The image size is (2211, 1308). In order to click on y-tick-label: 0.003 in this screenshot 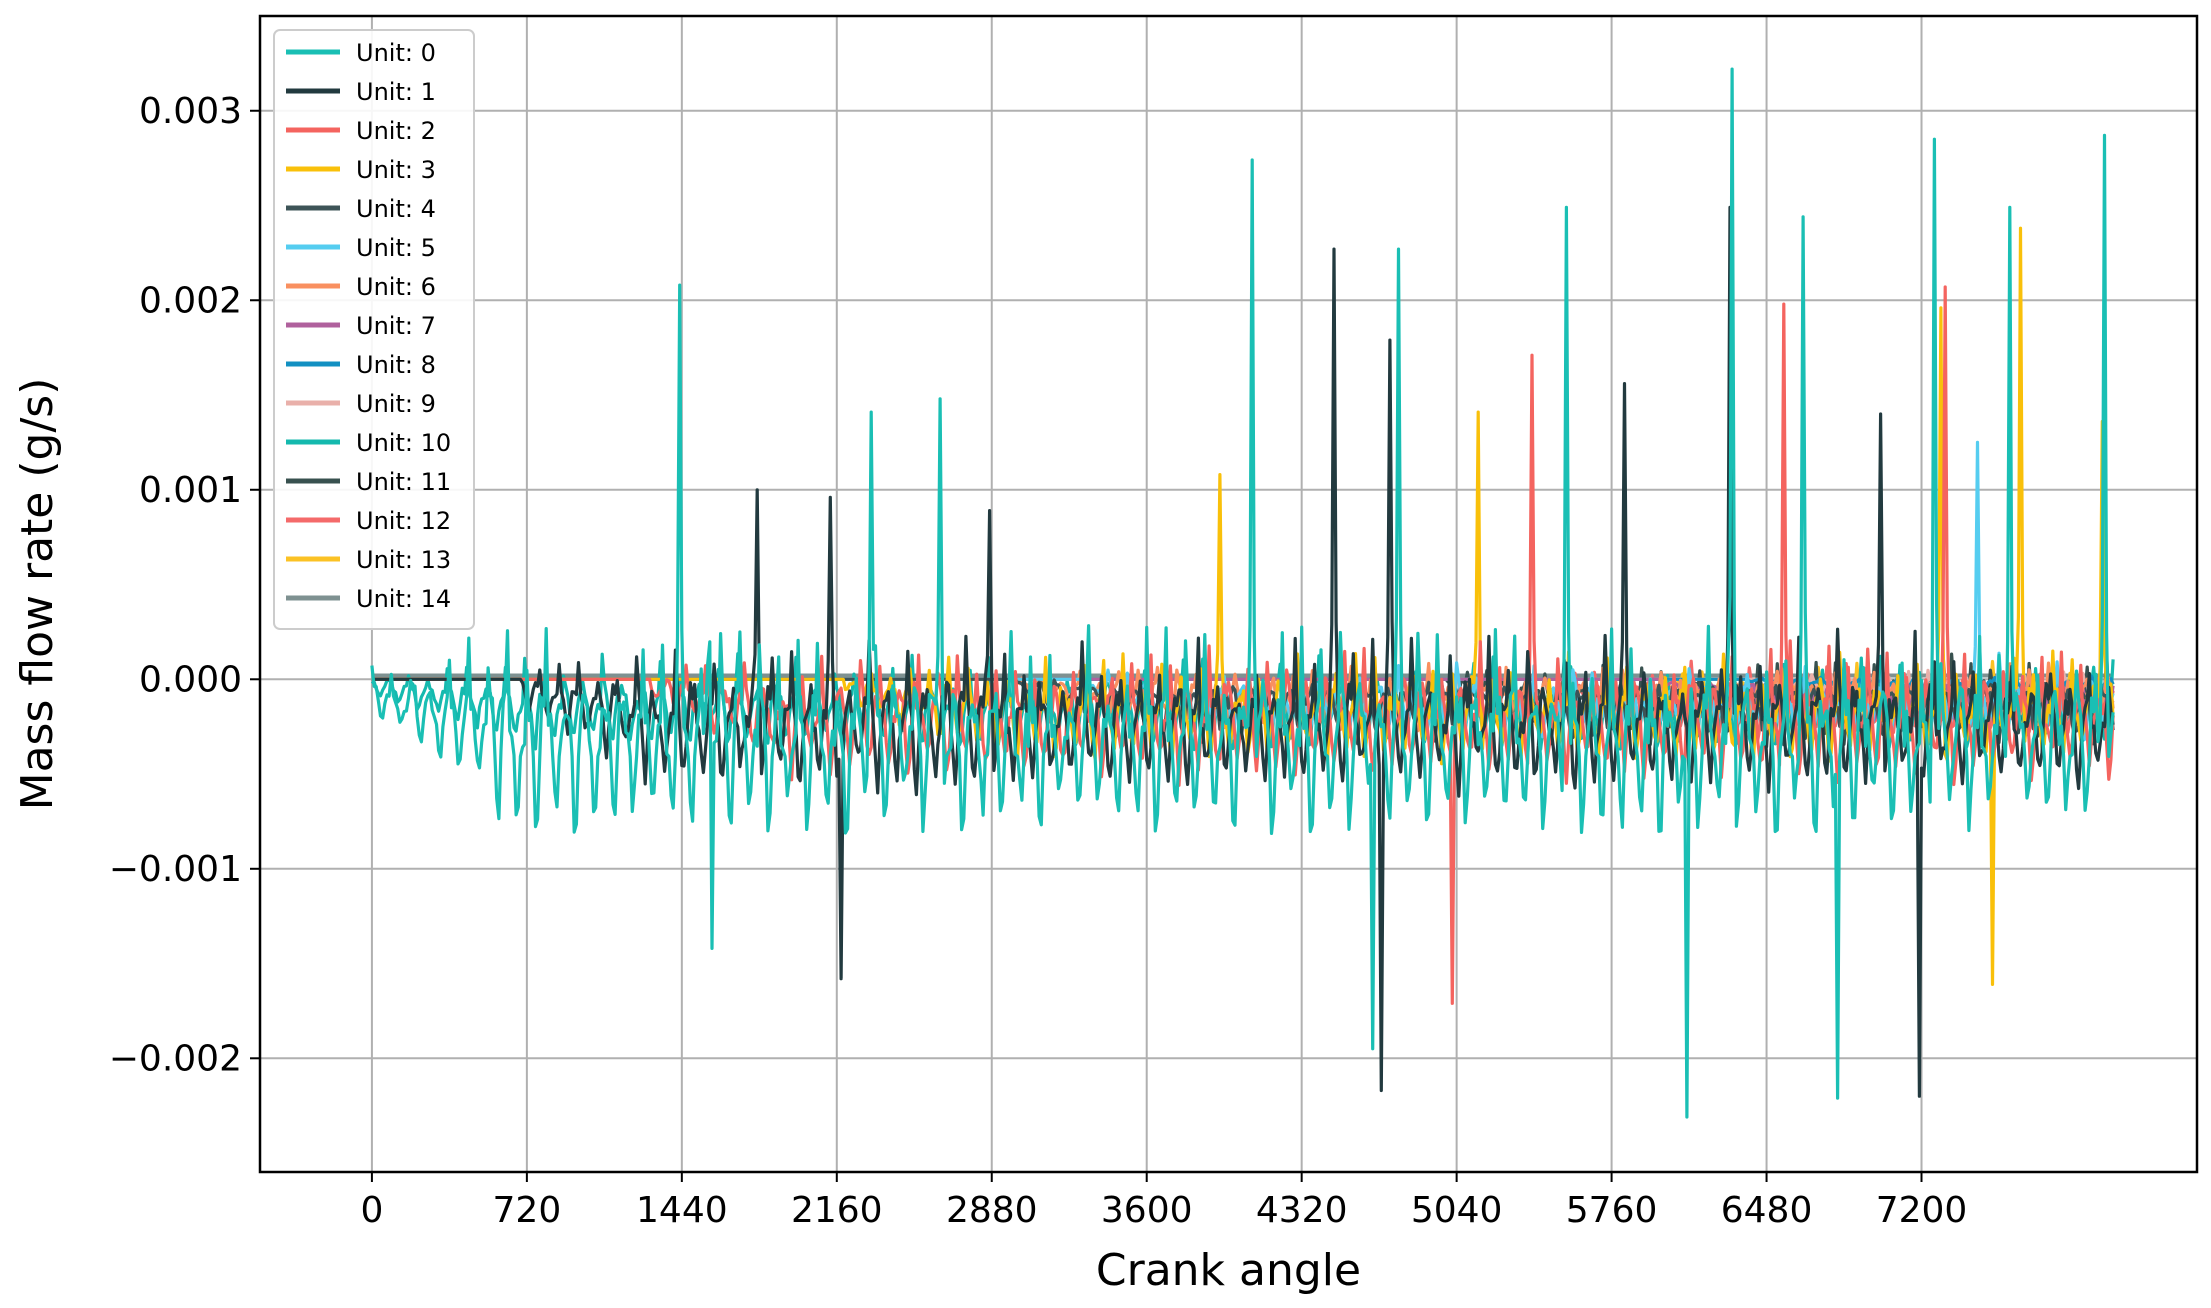, I will do `click(190, 111)`.